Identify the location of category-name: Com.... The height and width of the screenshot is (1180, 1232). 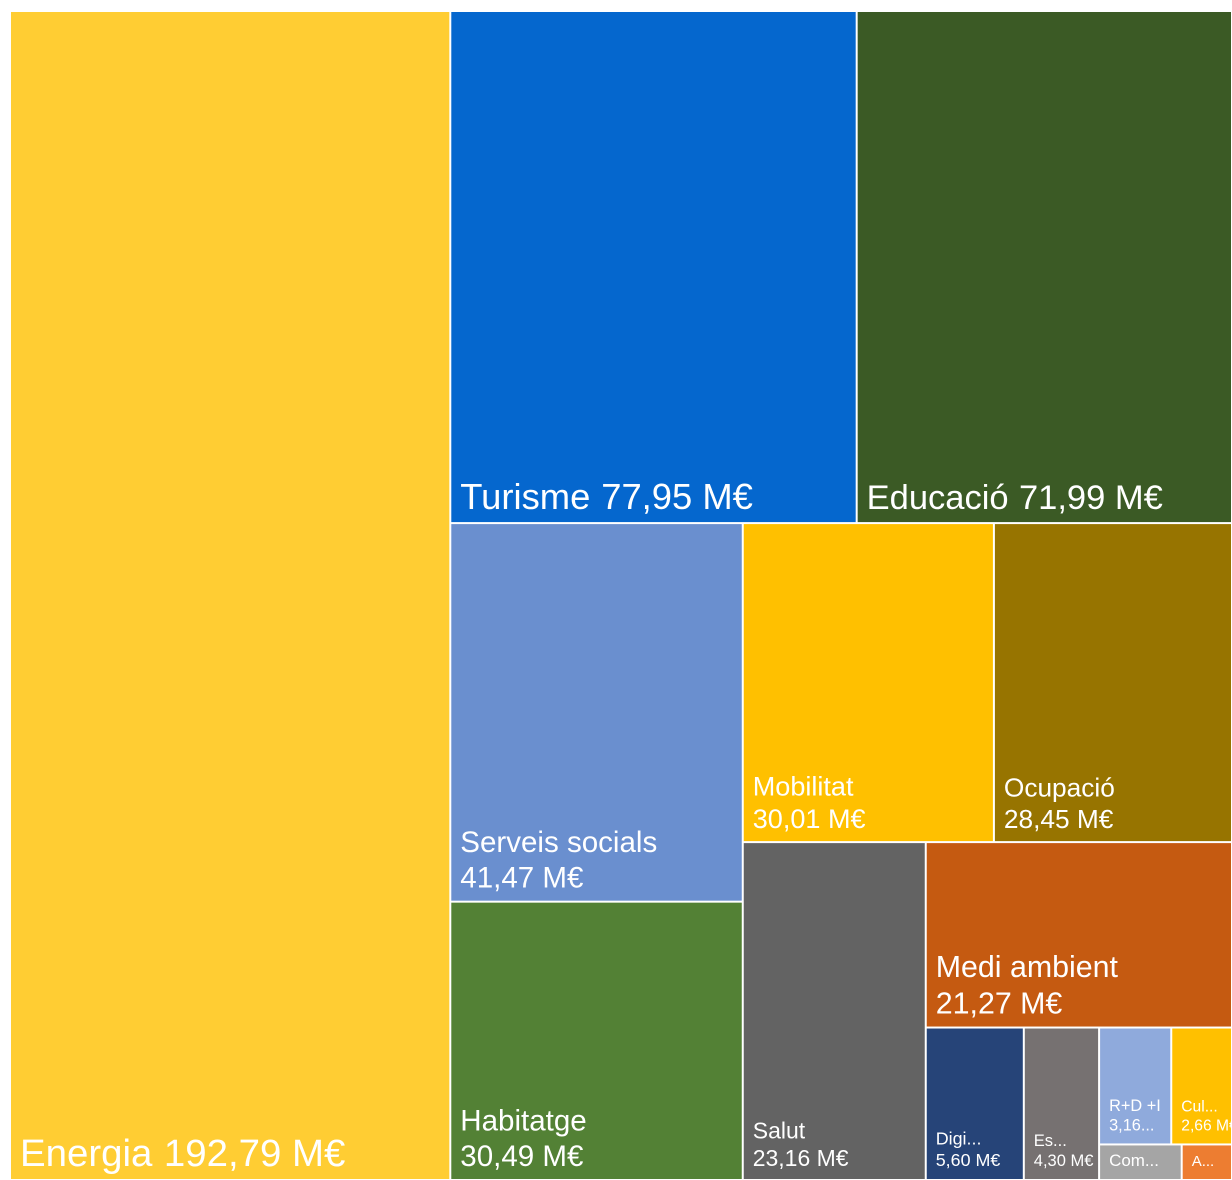
(1134, 1160).